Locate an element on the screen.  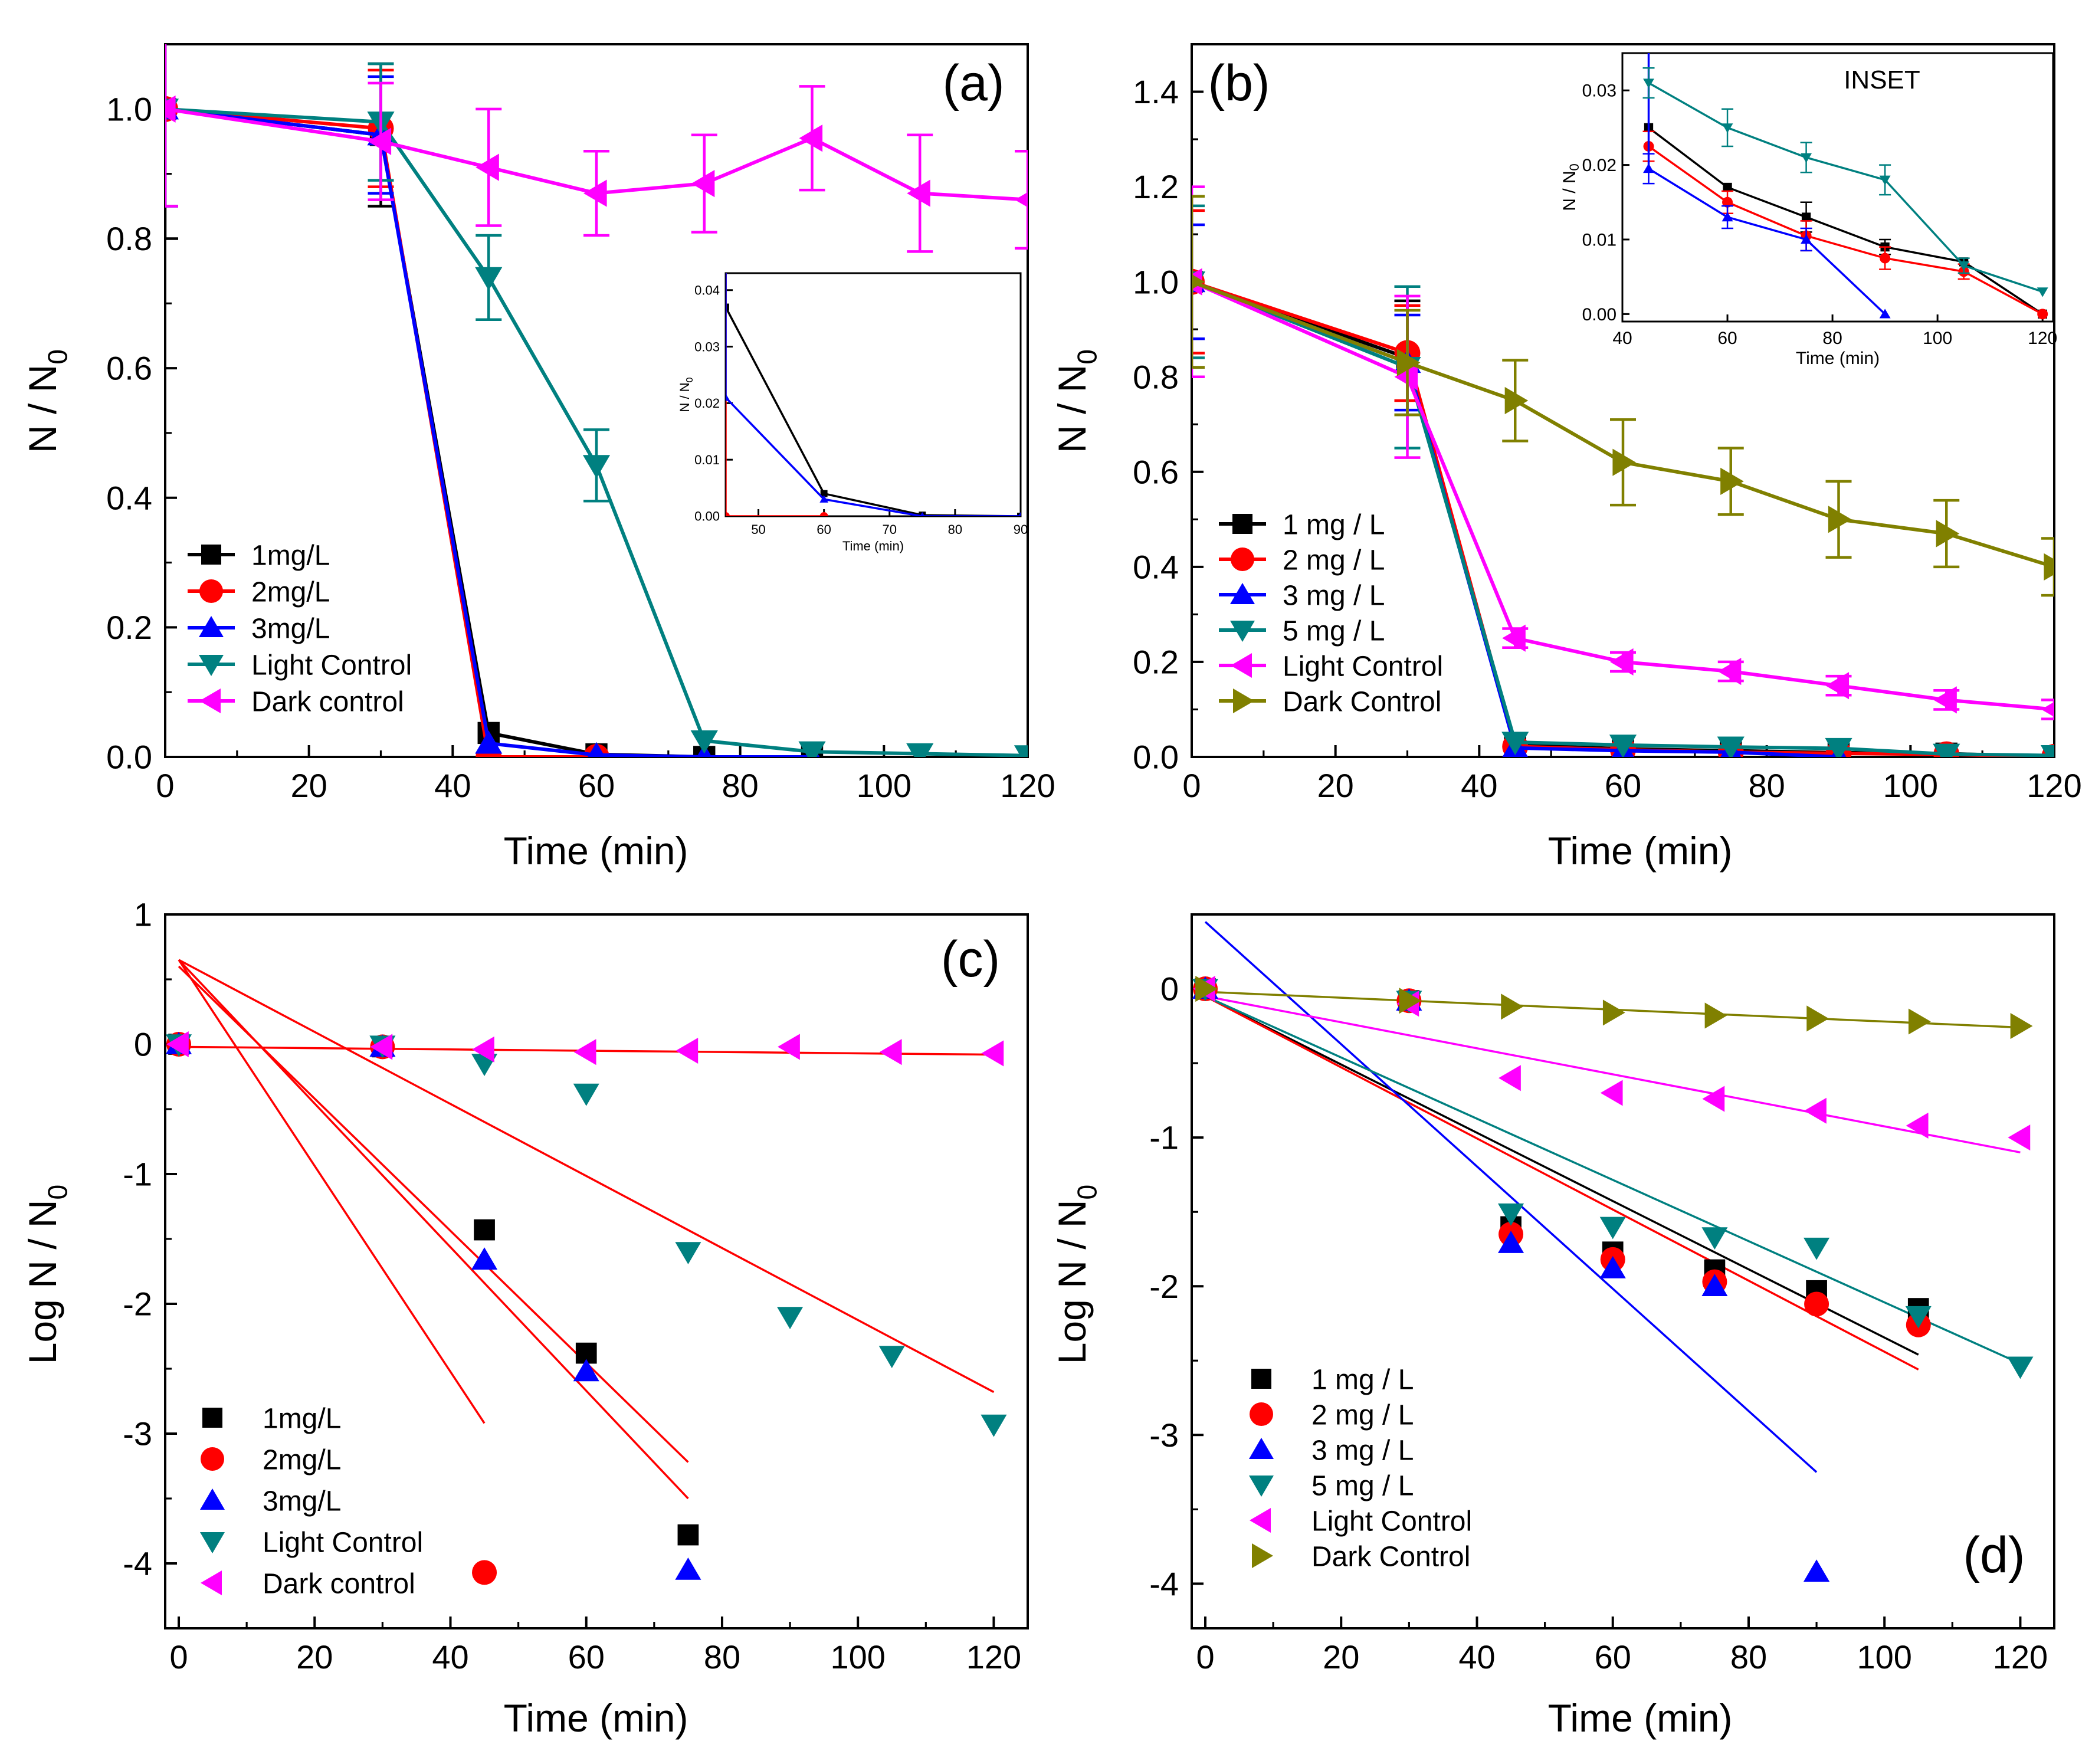
series-2-mg-l is located at coordinates (1845, 225).